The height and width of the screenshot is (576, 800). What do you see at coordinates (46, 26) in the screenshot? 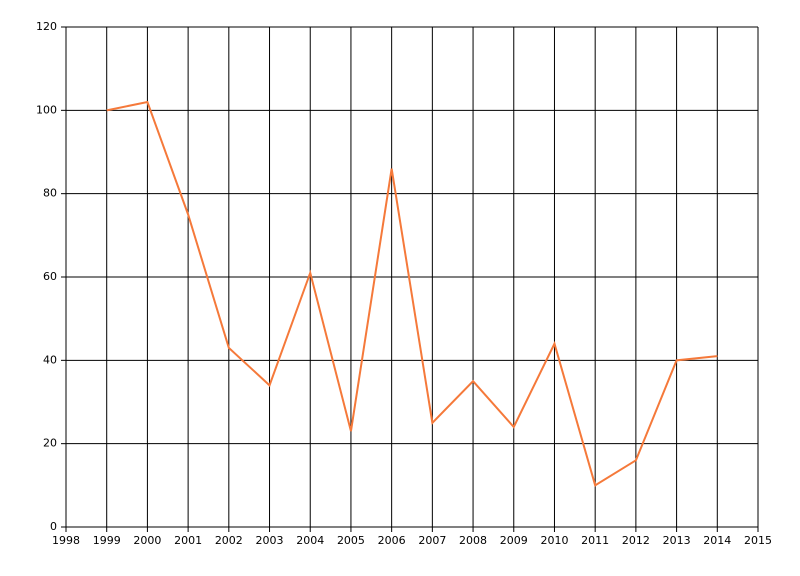
I see `y-tick-label: 120` at bounding box center [46, 26].